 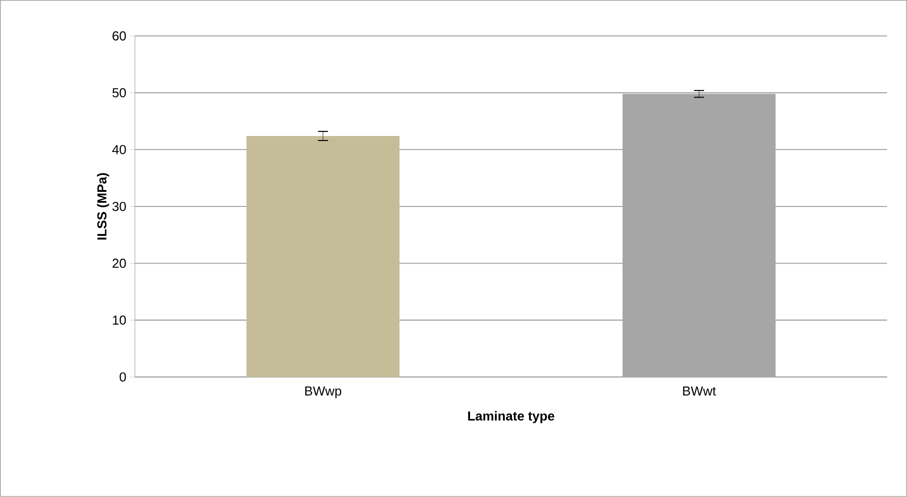 What do you see at coordinates (119, 36) in the screenshot?
I see `y-tick-label: 60` at bounding box center [119, 36].